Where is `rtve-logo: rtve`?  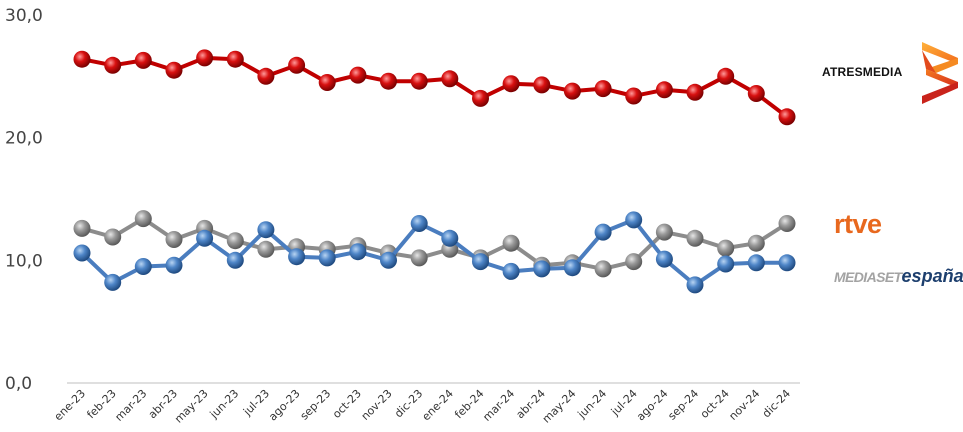
rtve-logo: rtve is located at coordinates (858, 224).